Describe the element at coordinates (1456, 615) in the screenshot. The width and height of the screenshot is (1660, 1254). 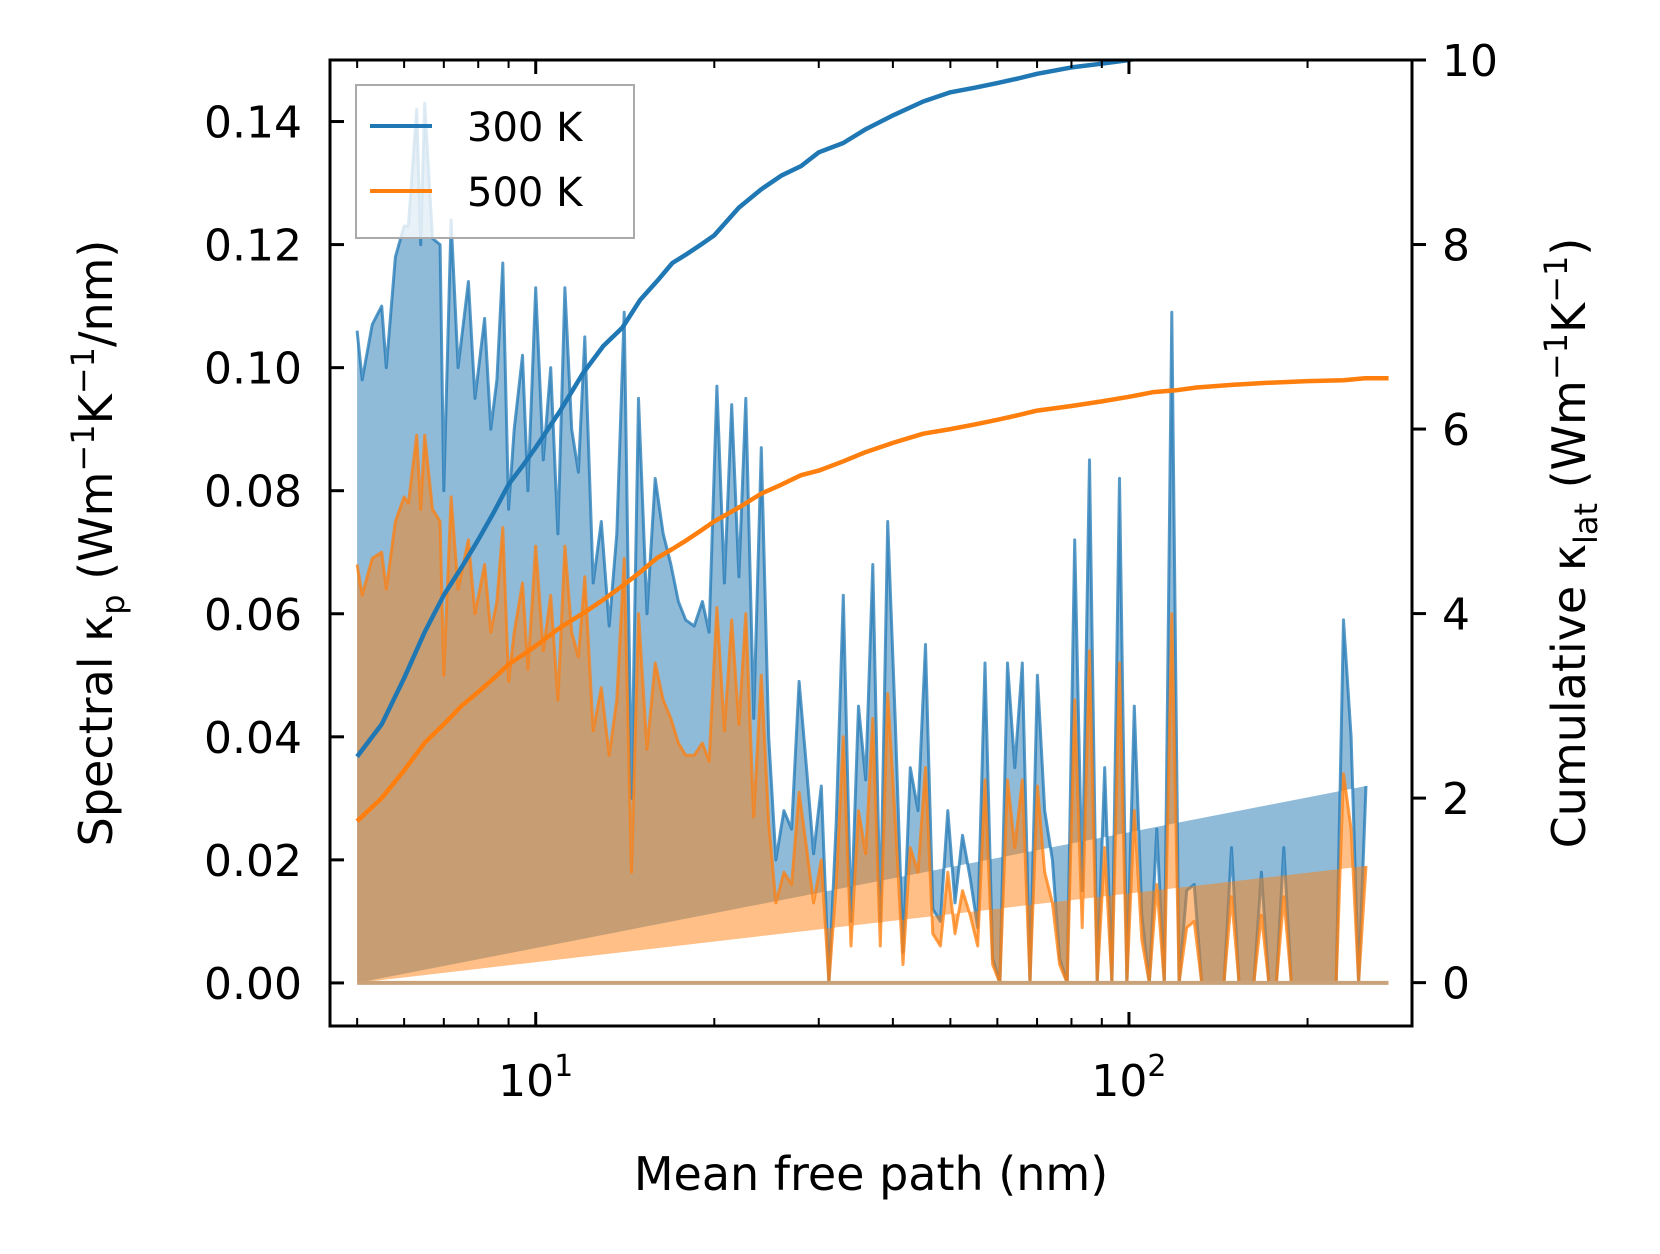
I see `y2-tick-label: 4` at that location.